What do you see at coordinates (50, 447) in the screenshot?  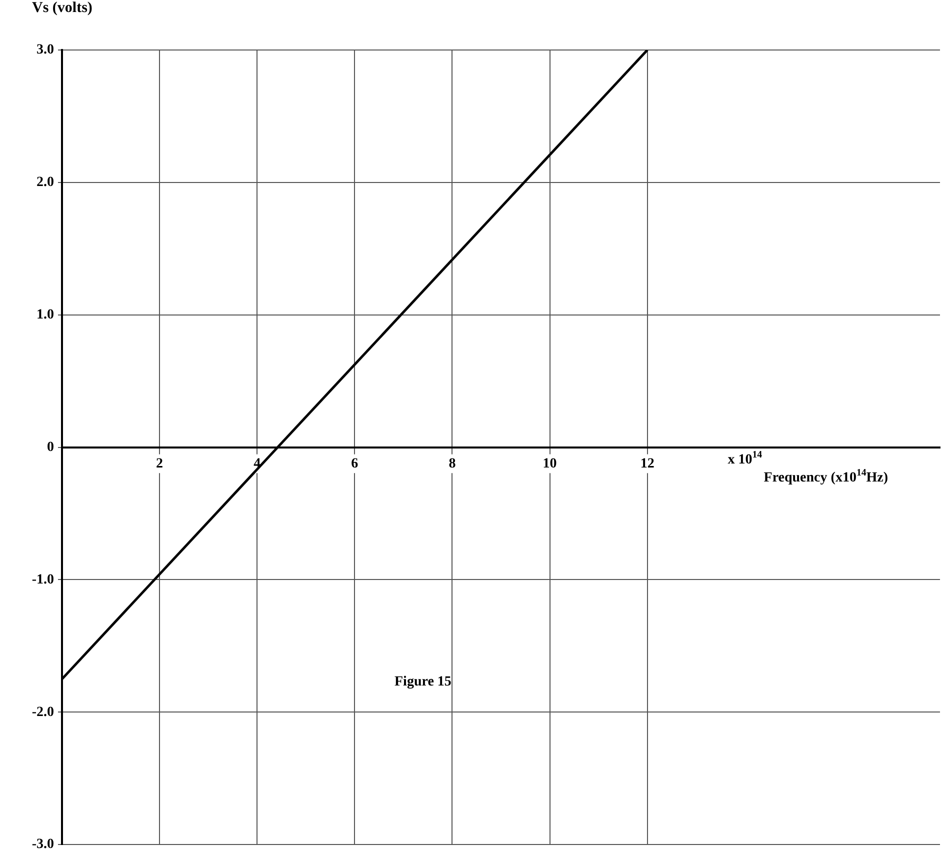 I see `y-tick-label: 0` at bounding box center [50, 447].